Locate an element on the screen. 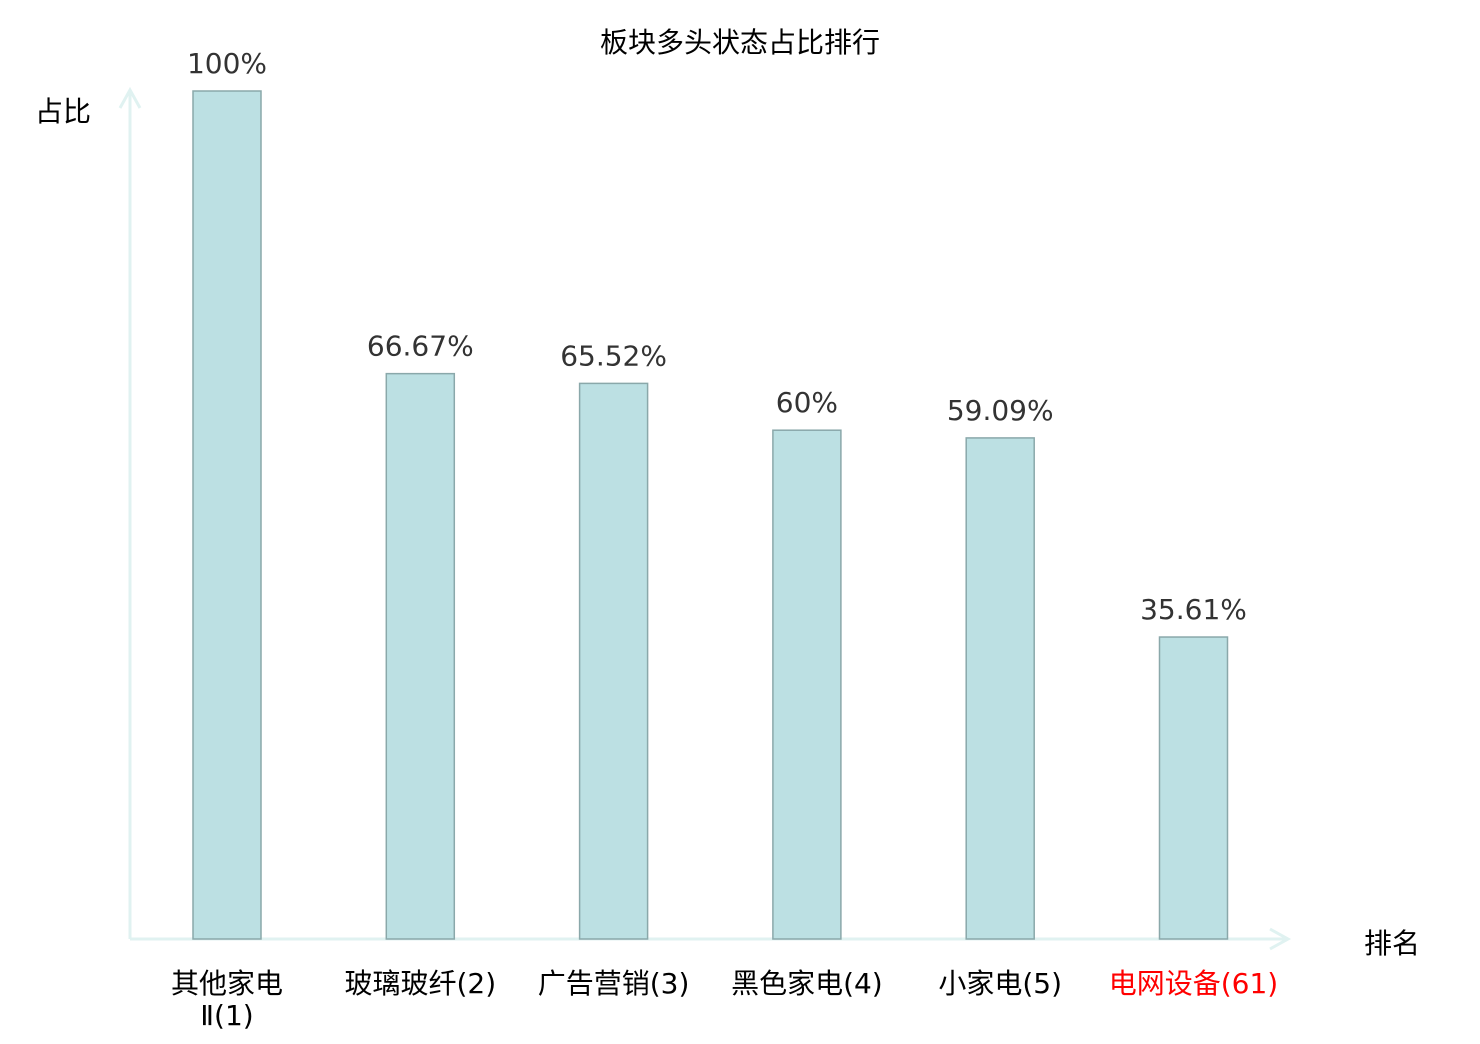 The image size is (1480, 1044). data-label: 59.09% is located at coordinates (1000, 410).